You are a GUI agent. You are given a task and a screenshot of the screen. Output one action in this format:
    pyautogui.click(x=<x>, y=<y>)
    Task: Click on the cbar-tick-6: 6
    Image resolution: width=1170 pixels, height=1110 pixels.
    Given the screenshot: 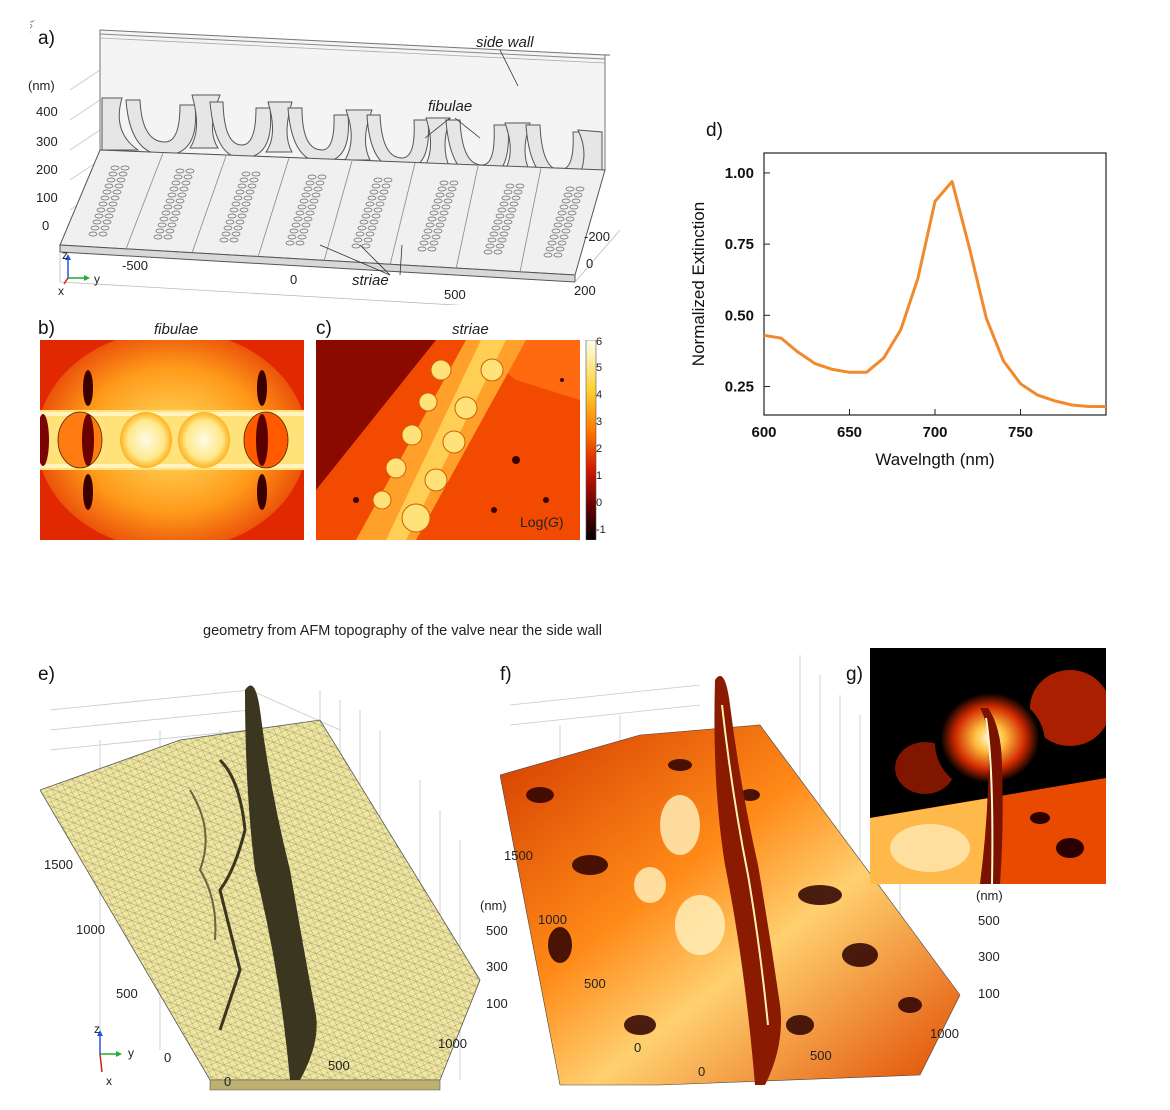 What is the action you would take?
    pyautogui.click(x=599, y=342)
    